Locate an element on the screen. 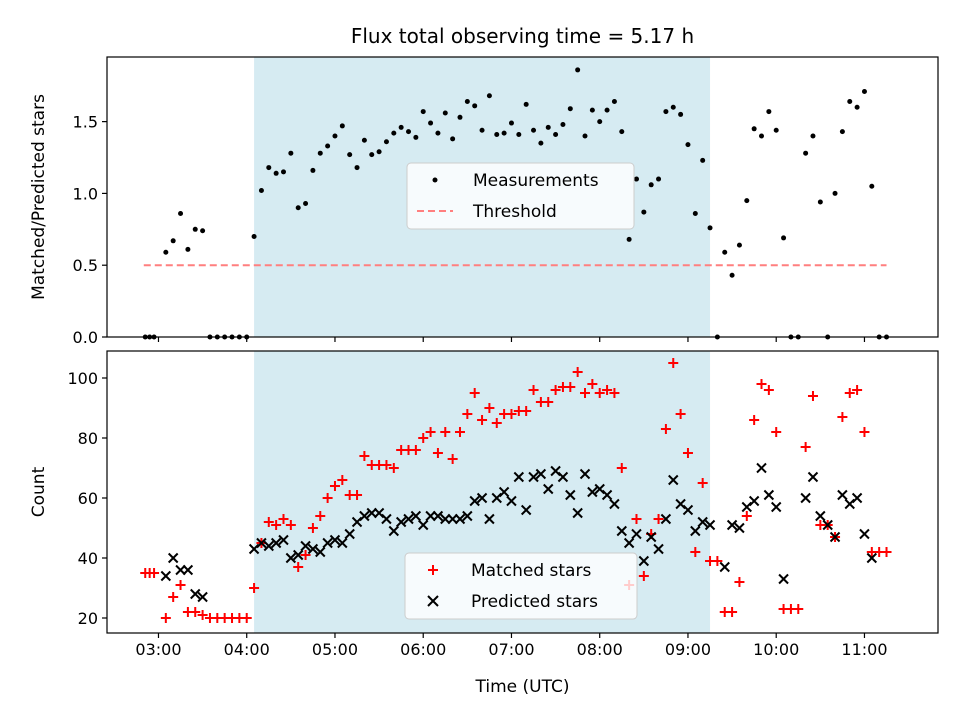 The image size is (960, 720). y-tick-label: 0.0 is located at coordinates (85, 337).